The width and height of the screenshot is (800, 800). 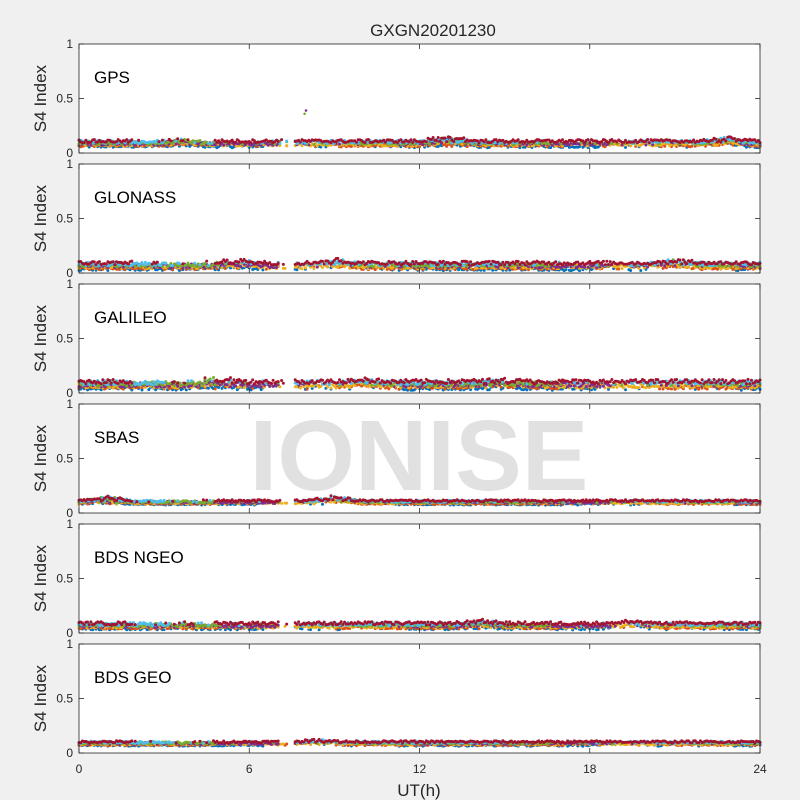 What do you see at coordinates (433, 30) in the screenshot?
I see `chart-title: GXGN20201230` at bounding box center [433, 30].